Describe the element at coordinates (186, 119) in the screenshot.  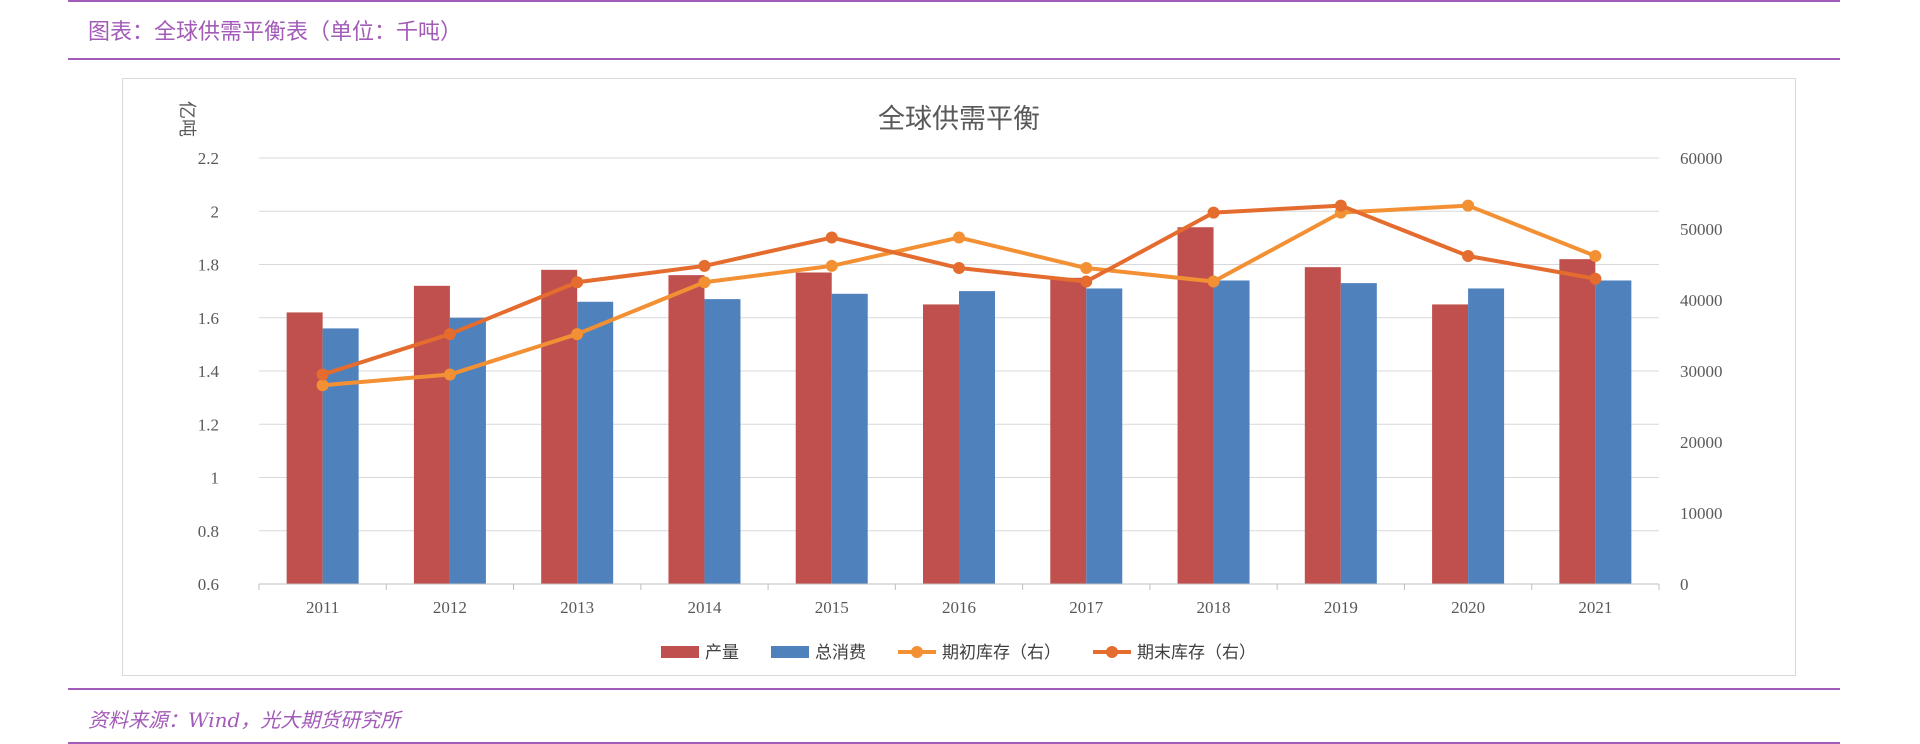
I see `y-axis-label: 亿吨` at that location.